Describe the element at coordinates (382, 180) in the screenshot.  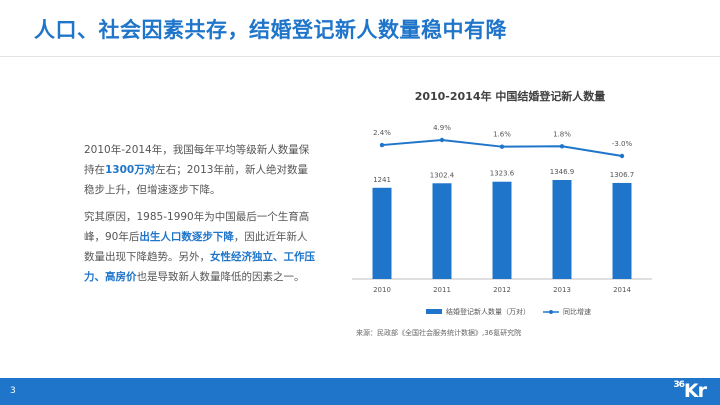
I see `bar-label: 1241` at that location.